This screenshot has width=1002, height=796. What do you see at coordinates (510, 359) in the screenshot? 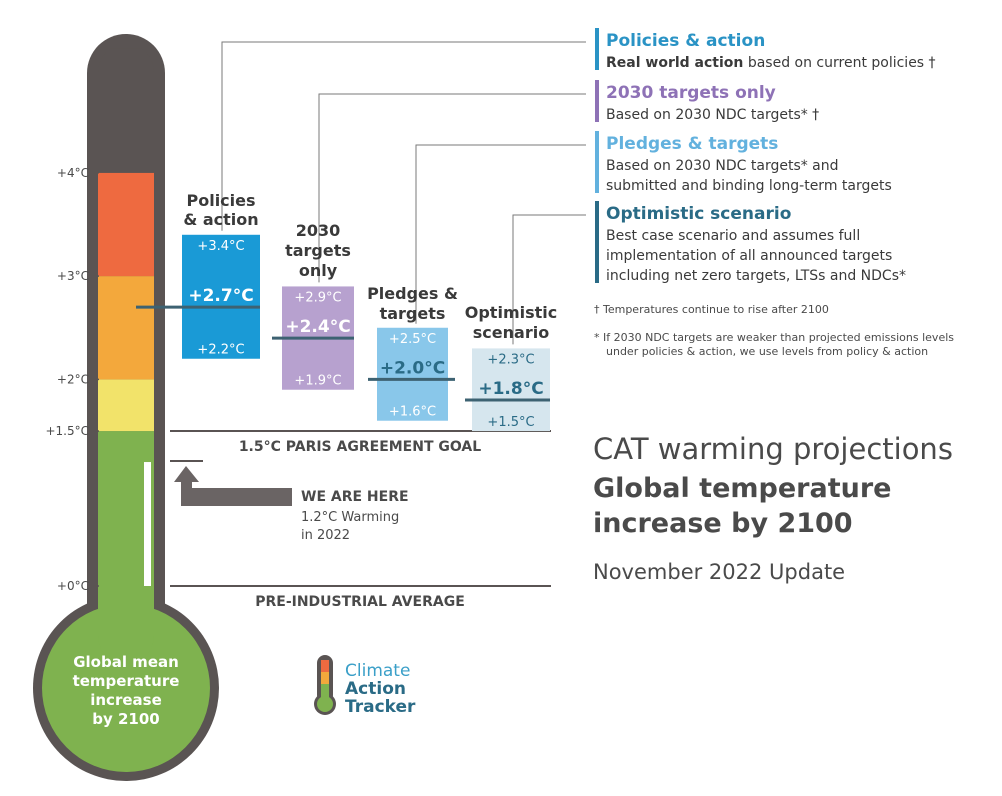
I see `scenario-high-label: +2.3°C` at bounding box center [510, 359].